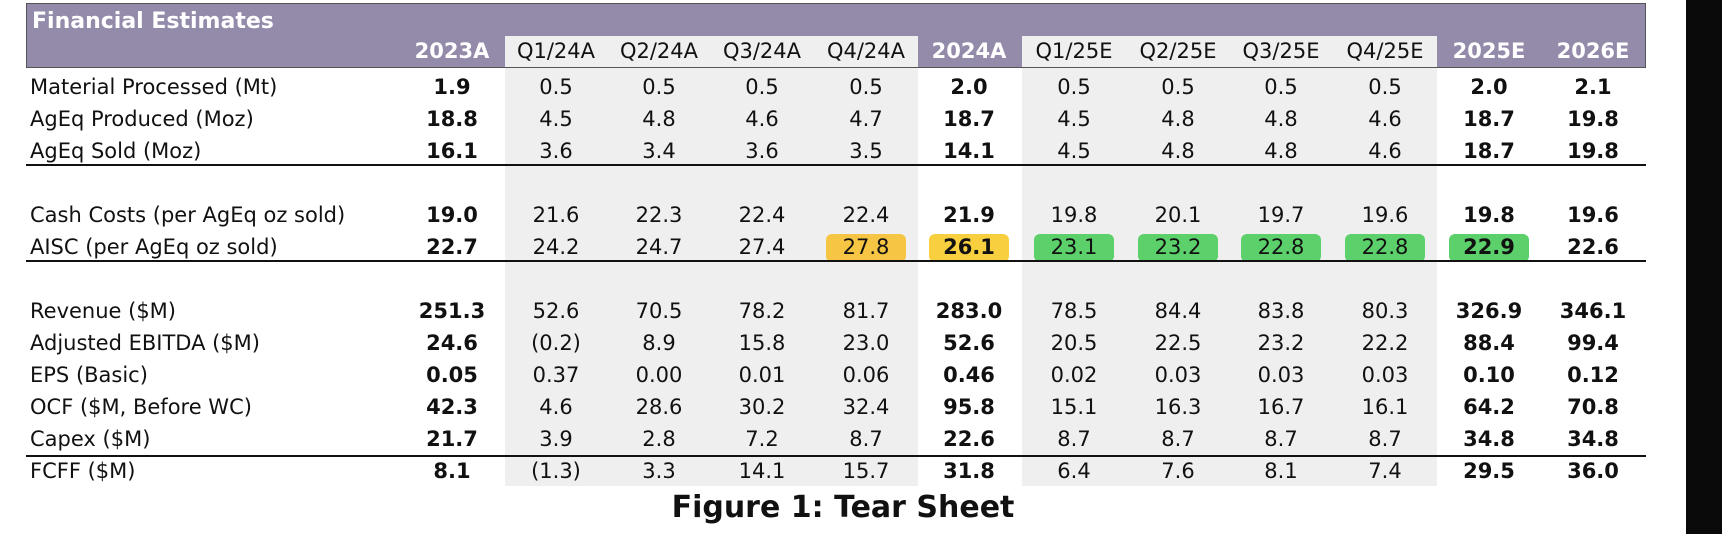 The image size is (1722, 534). I want to click on table-cell: 52.6, so click(969, 343).